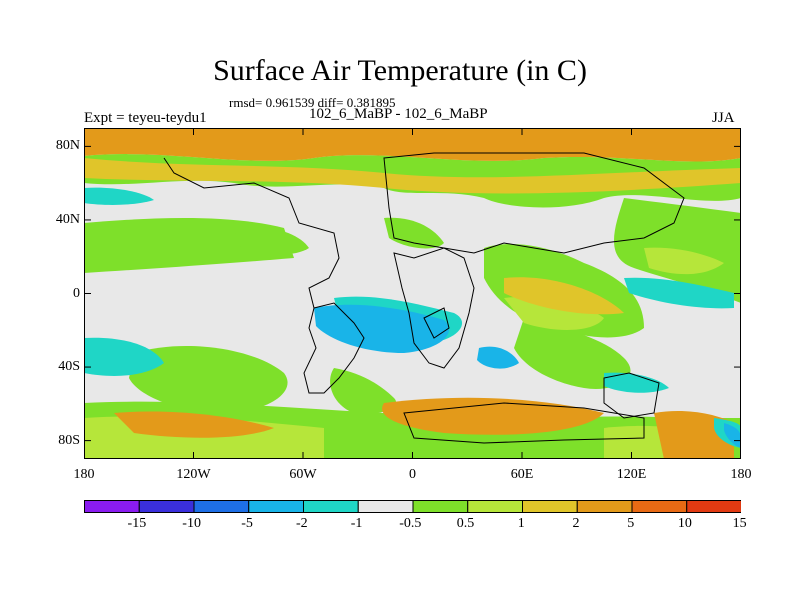 The image size is (800, 600). I want to click on map-title: Surface Air Temperature (in C), so click(400, 70).